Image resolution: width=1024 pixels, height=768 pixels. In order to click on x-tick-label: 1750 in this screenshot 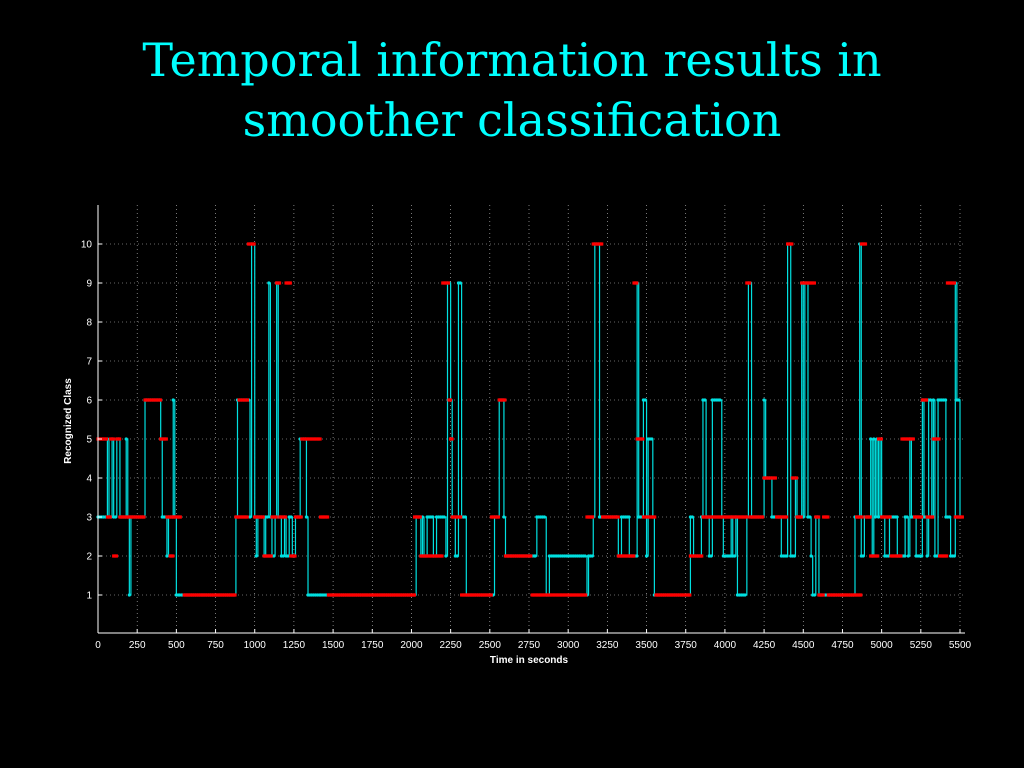, I will do `click(372, 645)`.